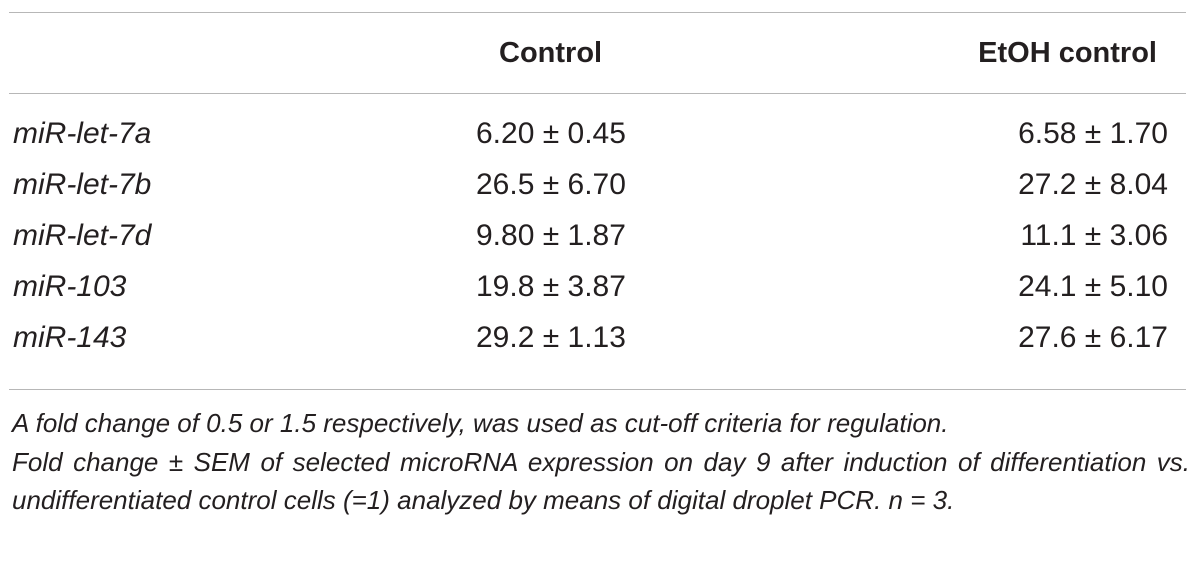 Image resolution: width=1200 pixels, height=580 pixels. I want to click on control-value: 9.80 ± 1.87, so click(551, 235).